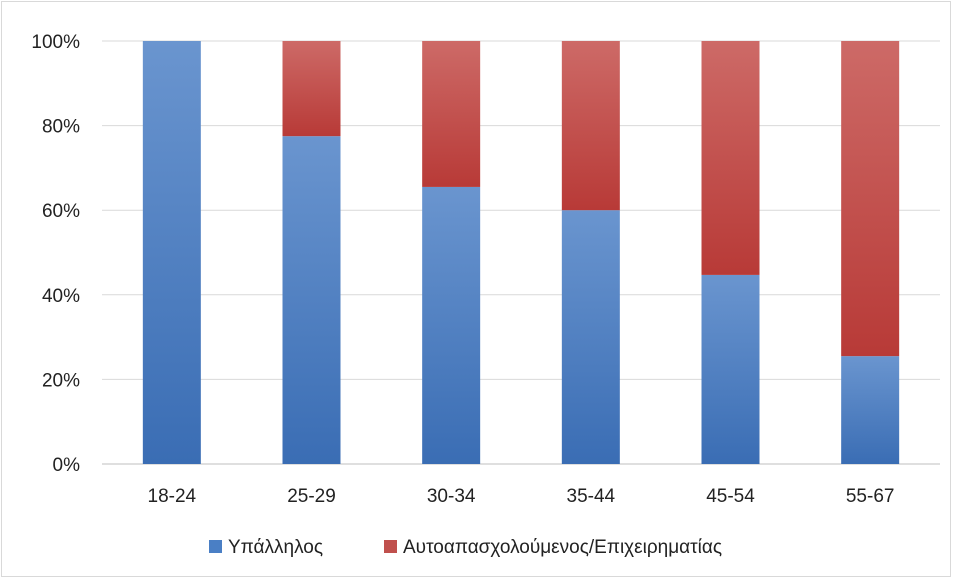  I want to click on x-axis-tick-labels: 18-24 25-29 30-34 35-44 45-54 55-67, so click(521, 496).